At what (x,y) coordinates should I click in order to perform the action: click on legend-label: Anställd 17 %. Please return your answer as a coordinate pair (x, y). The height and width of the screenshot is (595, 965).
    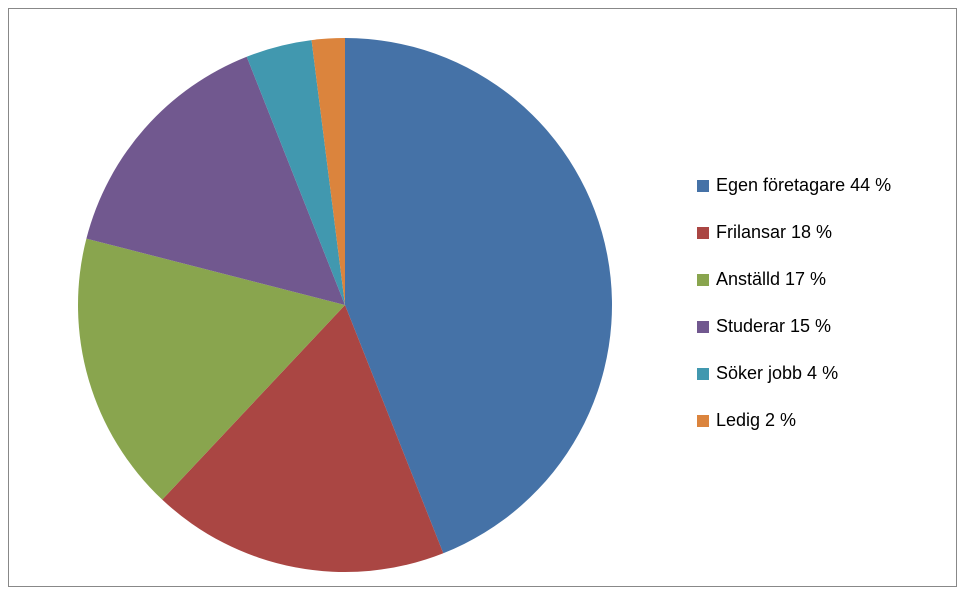
    Looking at the image, I should click on (771, 279).